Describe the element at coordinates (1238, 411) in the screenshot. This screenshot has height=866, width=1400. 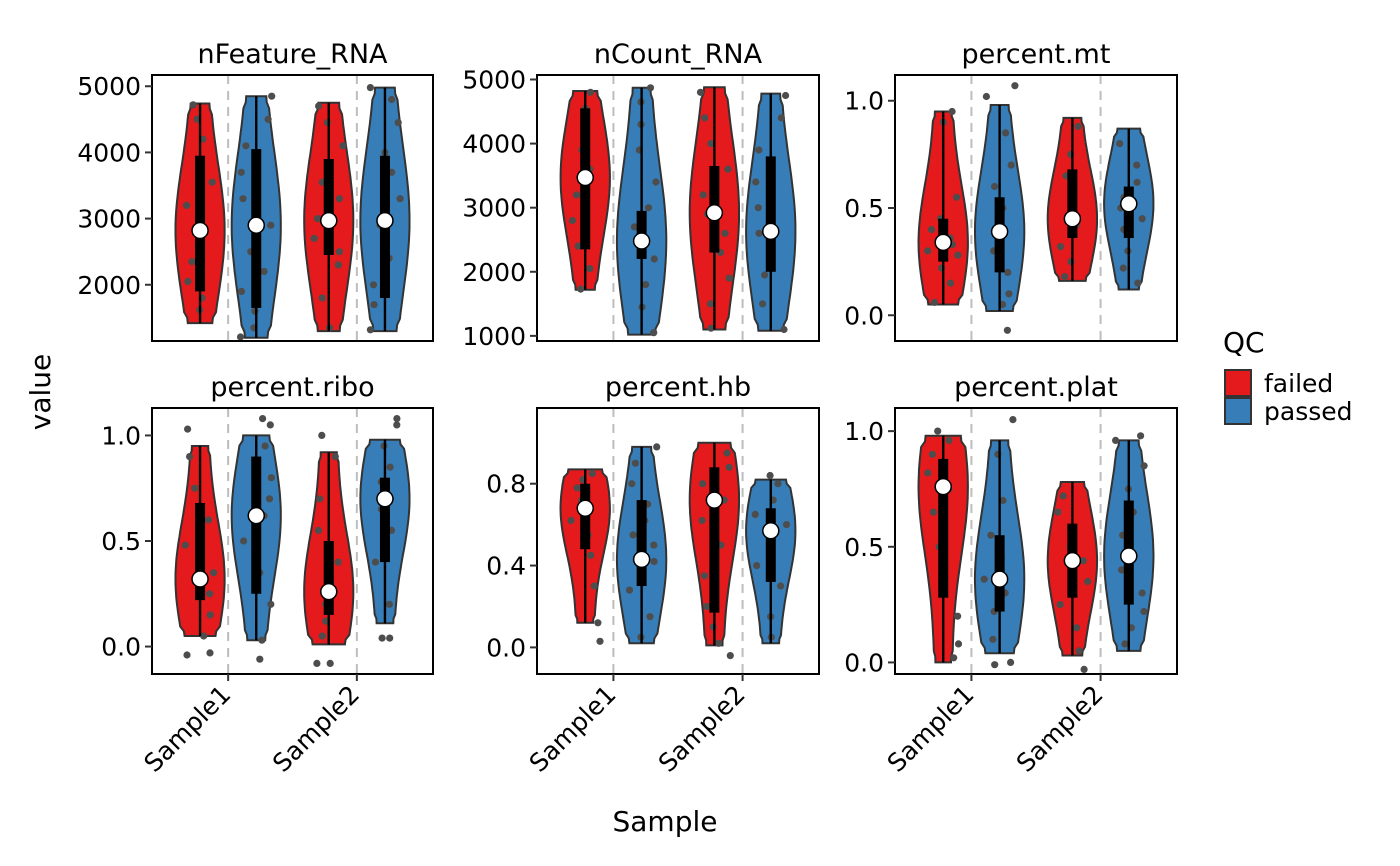
I see `legend-key-passed` at that location.